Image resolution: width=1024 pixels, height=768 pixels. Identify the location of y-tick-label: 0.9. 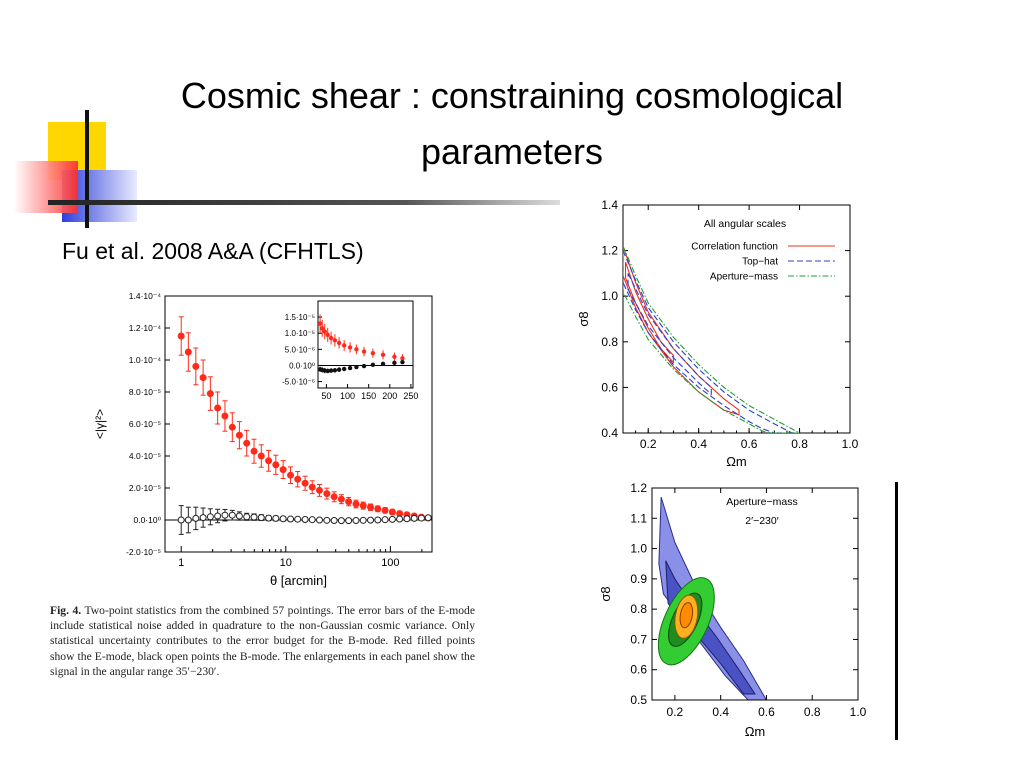
(638, 579).